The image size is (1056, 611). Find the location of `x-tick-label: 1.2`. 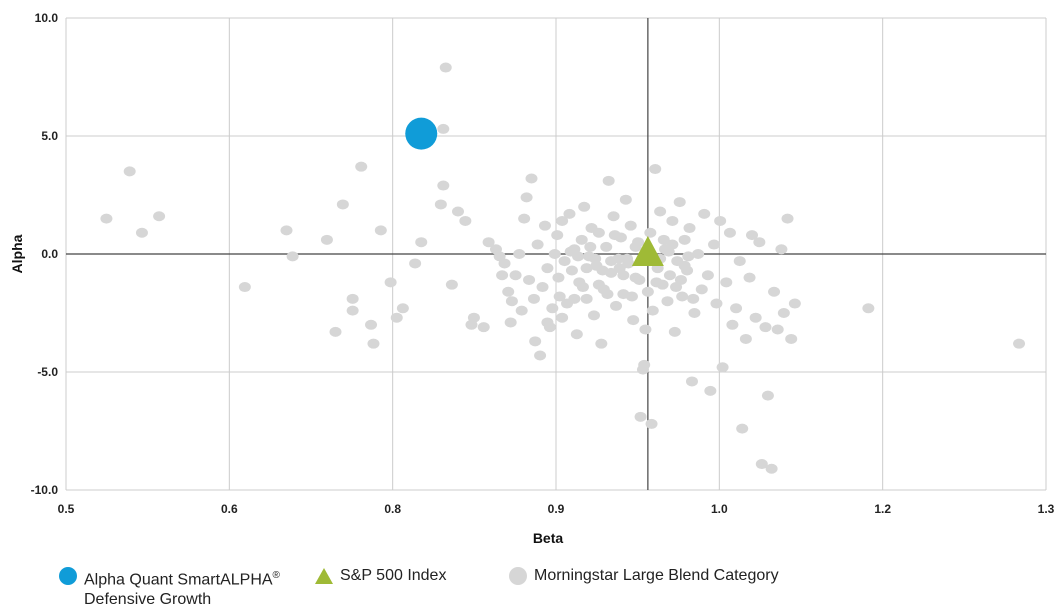

x-tick-label: 1.2 is located at coordinates (882, 509).